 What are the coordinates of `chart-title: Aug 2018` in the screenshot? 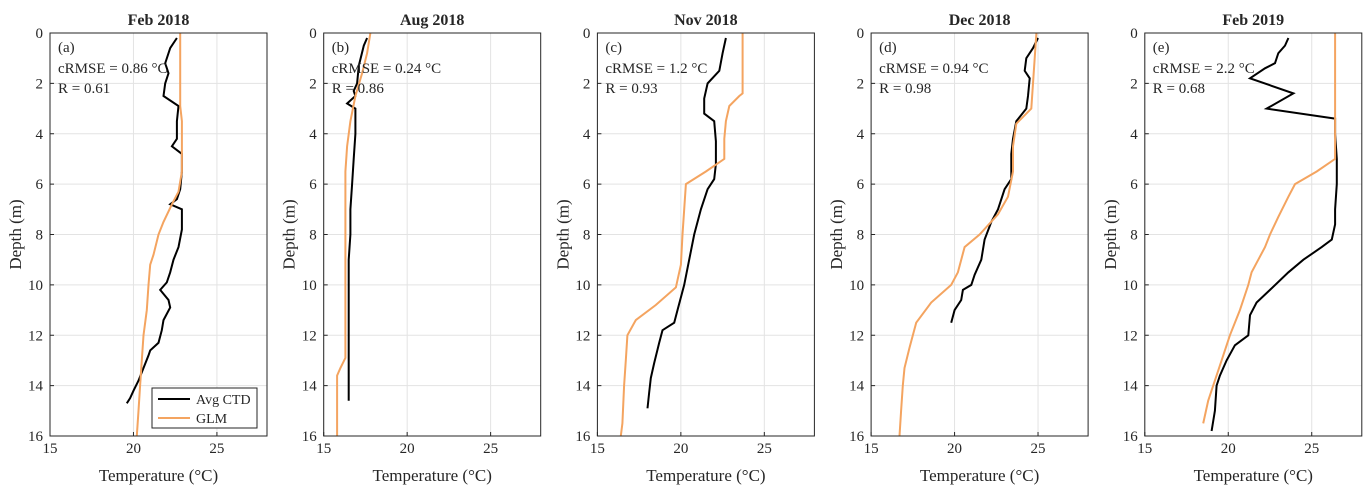 It's located at (432, 20).